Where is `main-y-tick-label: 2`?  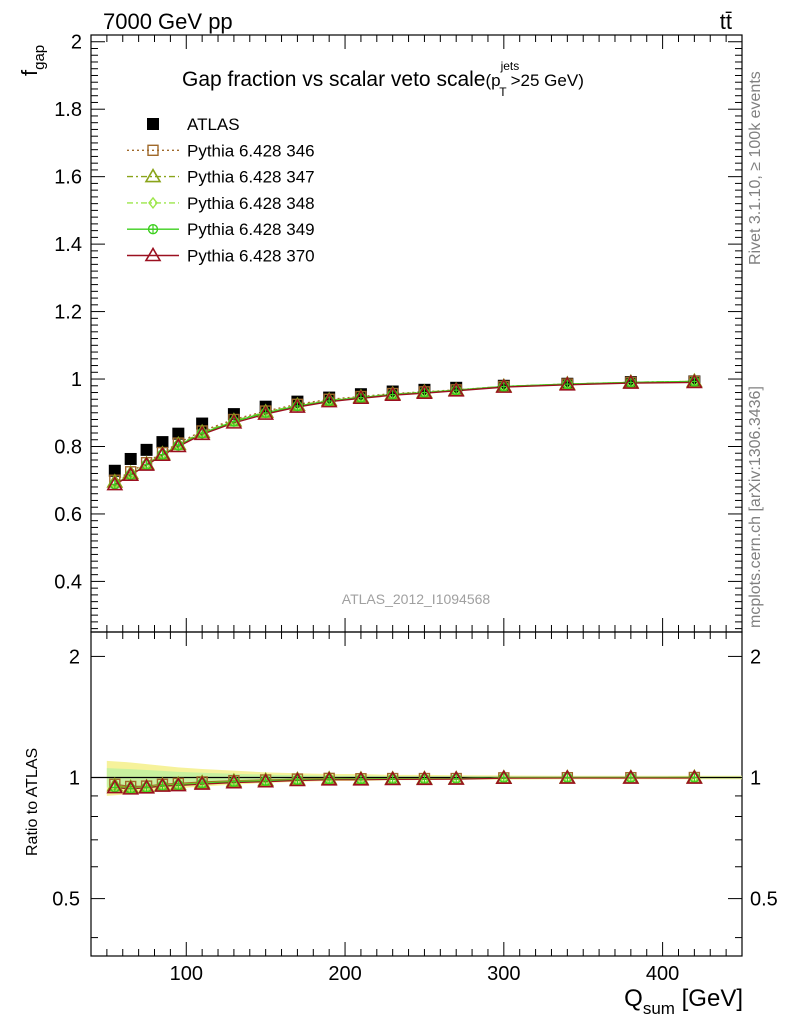
main-y-tick-label: 2 is located at coordinates (76, 43).